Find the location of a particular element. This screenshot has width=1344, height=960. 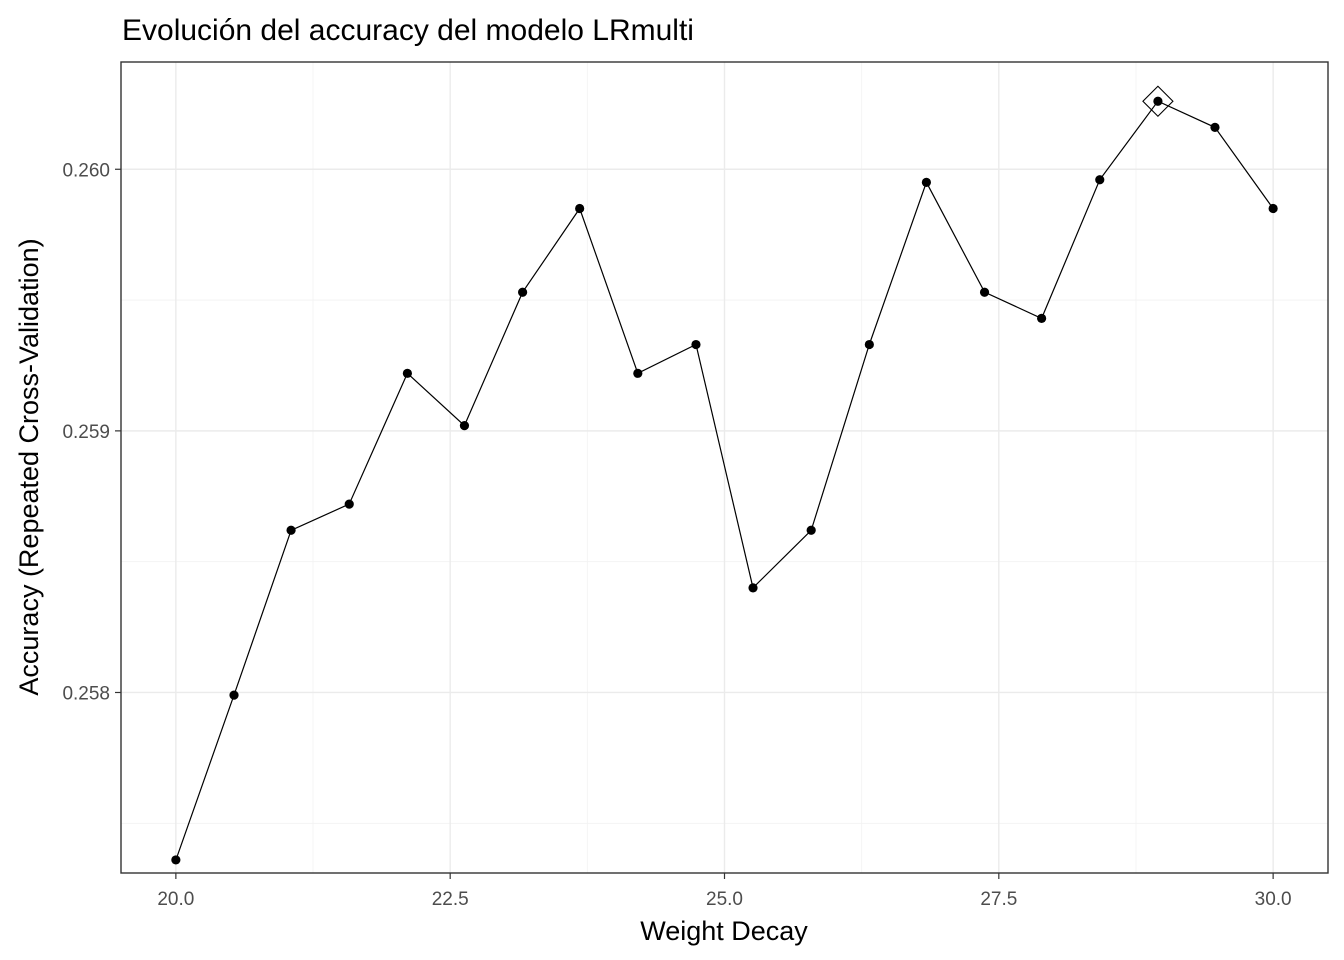

x-axis-title: Weight Decay is located at coordinates (724, 931).